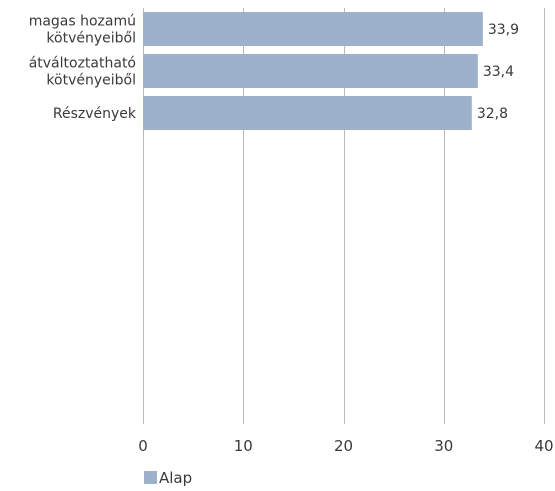 Image resolution: width=555 pixels, height=491 pixels. Describe the element at coordinates (82, 64) in the screenshot. I see `category-label: átváltoztatható` at that location.